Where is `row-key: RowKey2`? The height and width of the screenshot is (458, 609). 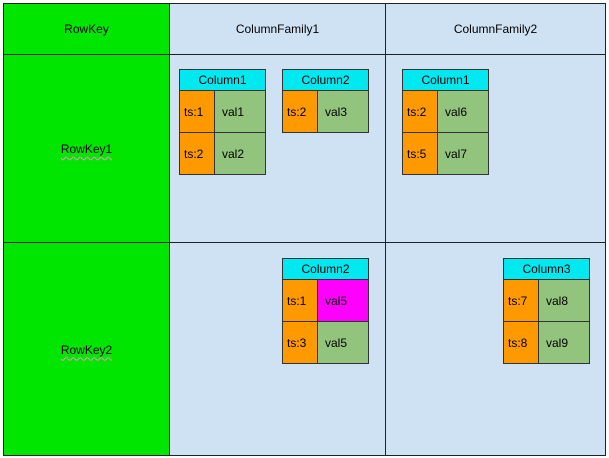
row-key: RowKey2 is located at coordinates (86, 349).